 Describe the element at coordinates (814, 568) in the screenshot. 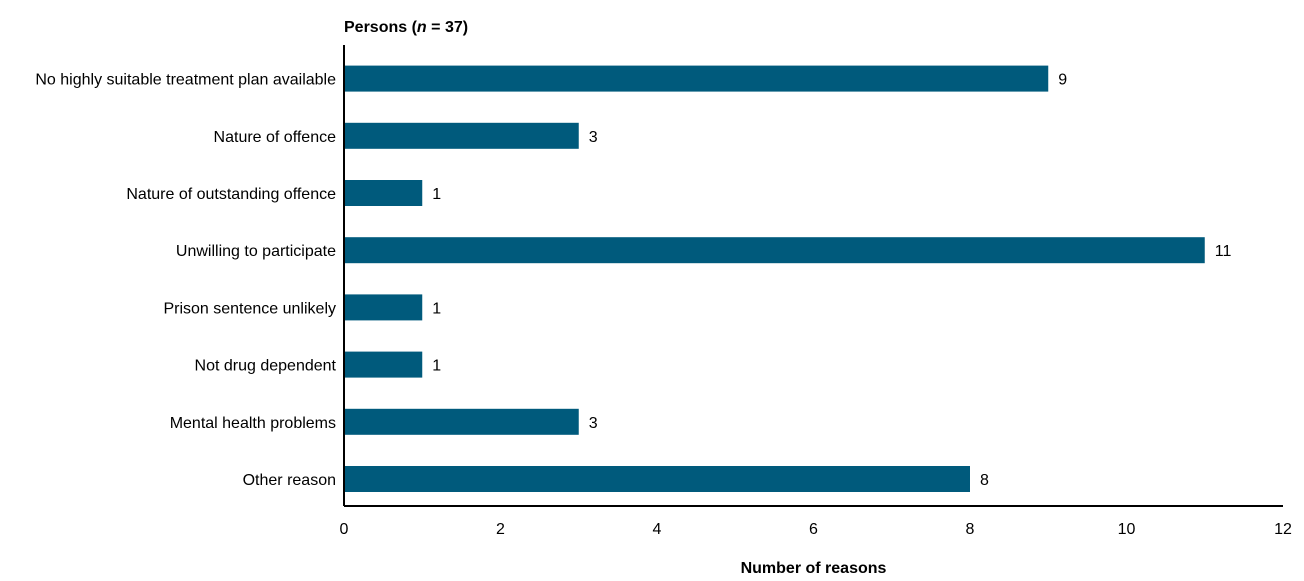

I see `x-axis-title: Number of reasons` at that location.